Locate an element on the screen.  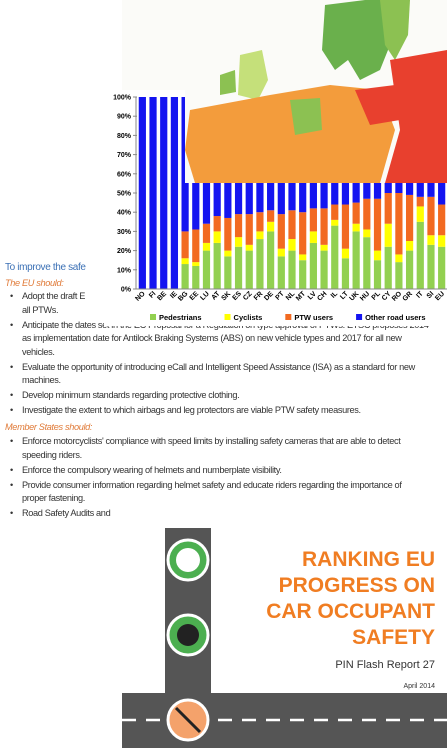
x-tick-label: IE is located at coordinates (174, 295).